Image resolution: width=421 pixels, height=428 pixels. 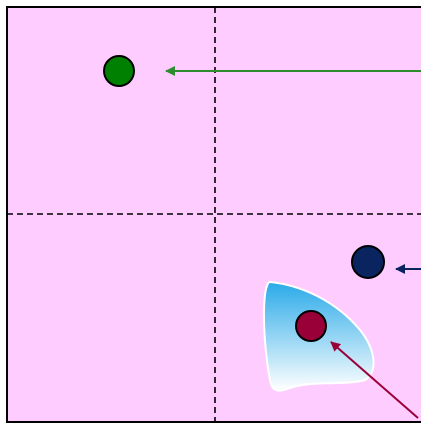 I want to click on green-point, so click(x=119, y=71).